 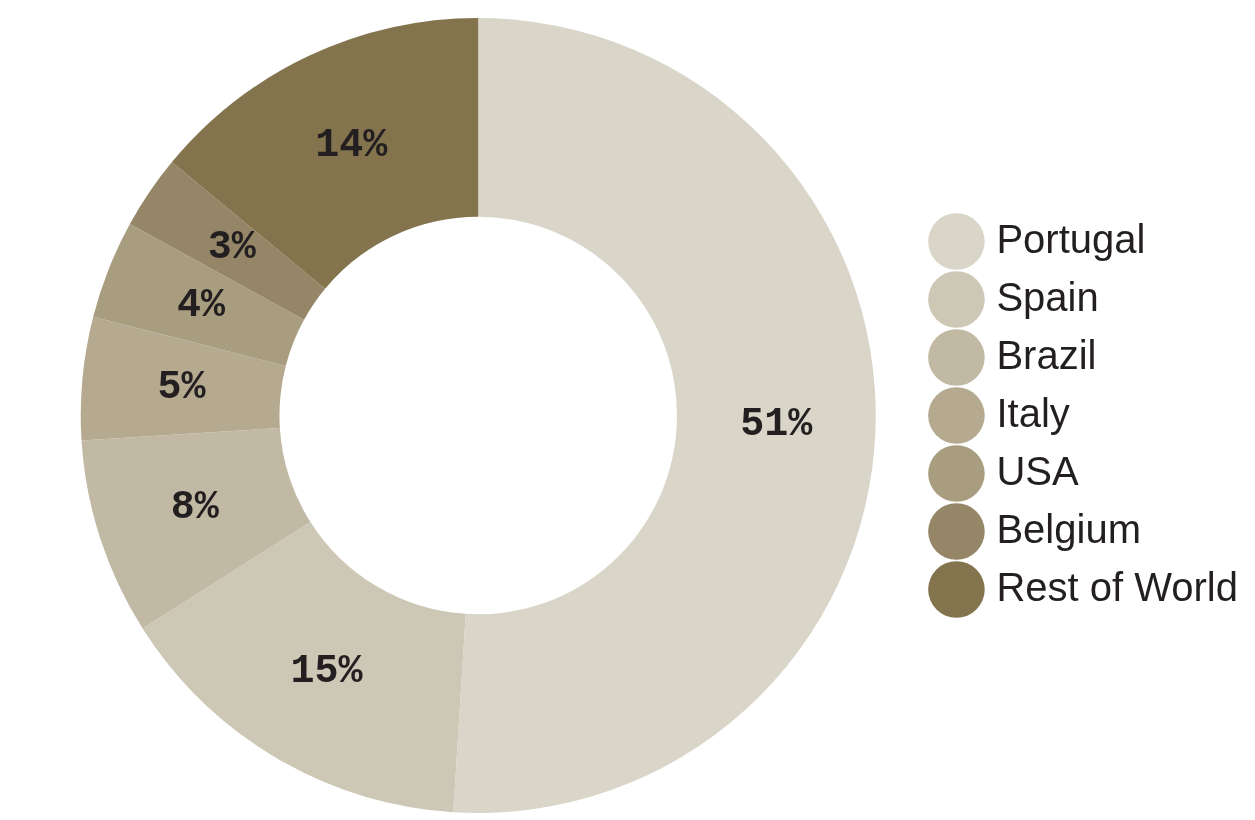 I want to click on legend-label: Belgium, so click(x=1068, y=528).